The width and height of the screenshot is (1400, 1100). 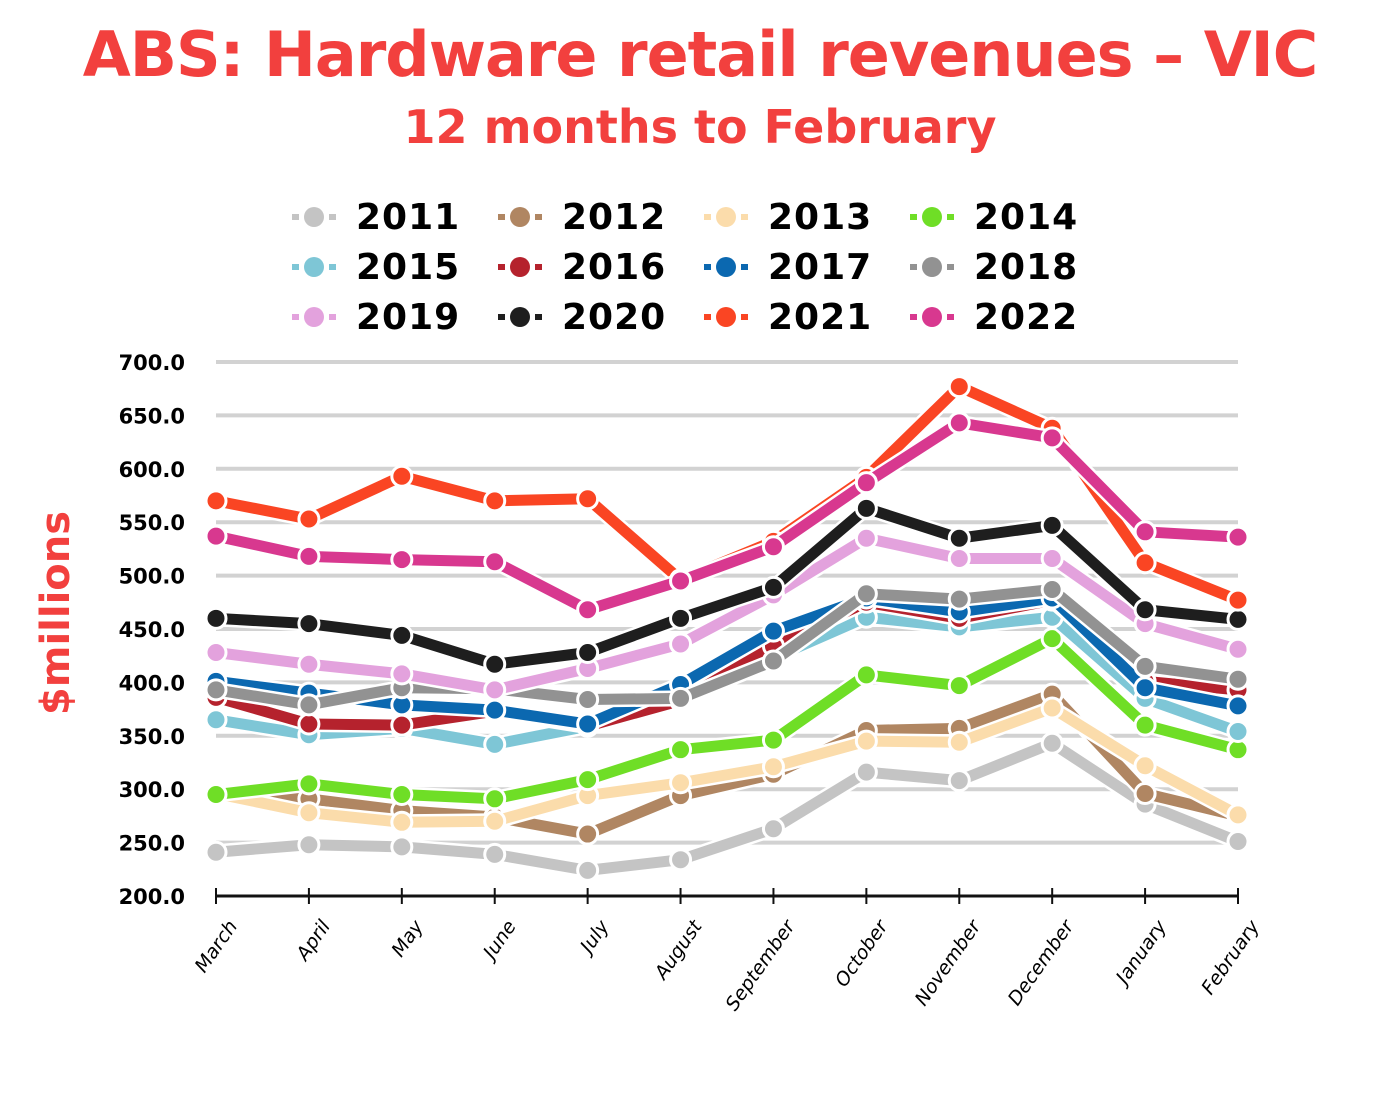 What do you see at coordinates (408, 217) in the screenshot?
I see `legend-label: 2011` at bounding box center [408, 217].